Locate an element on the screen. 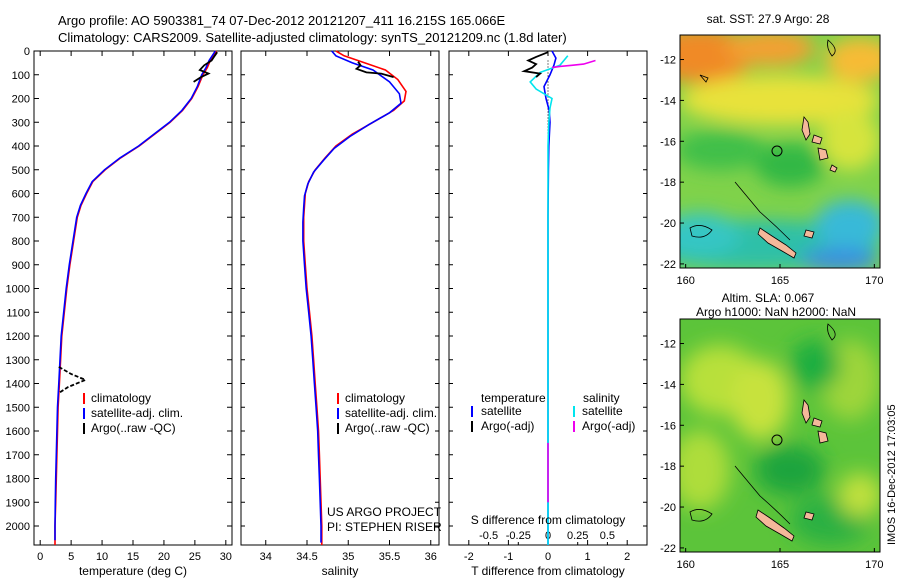 This screenshot has width=900, height=580. depth-tick-label: 100 is located at coordinates (21, 76).